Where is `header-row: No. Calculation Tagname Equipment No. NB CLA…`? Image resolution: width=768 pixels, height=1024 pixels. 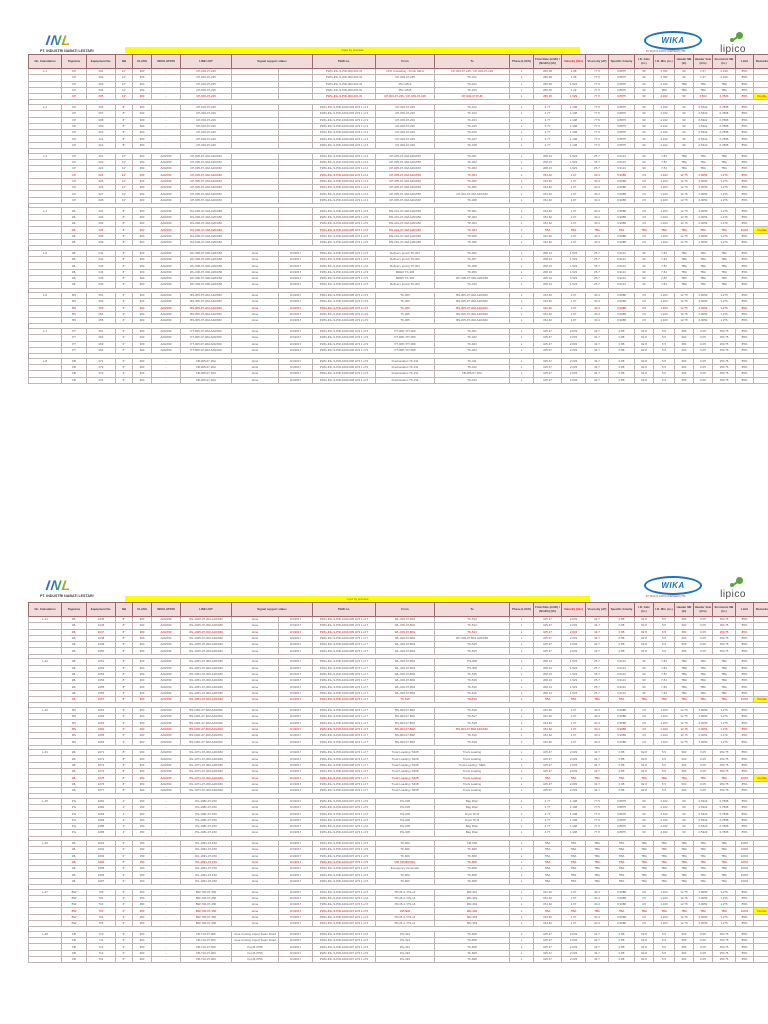
header-row: No. Calculation Tagname Equipment No. NB CLA… is located at coordinates (398, 609).